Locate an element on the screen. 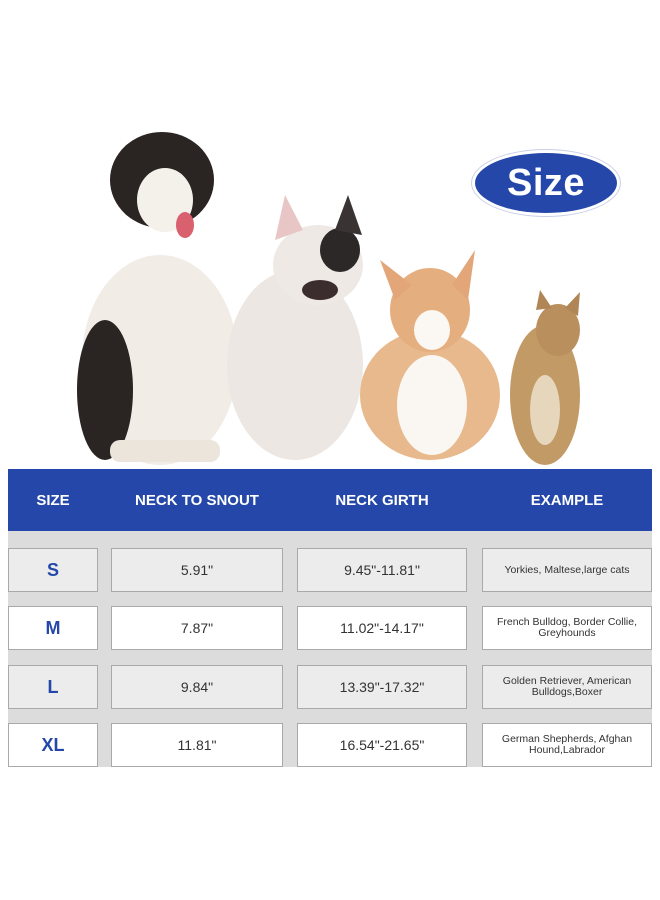 The width and height of the screenshot is (660, 900). table-cell-example: Yorkies, Maltese,large cats is located at coordinates (567, 570).